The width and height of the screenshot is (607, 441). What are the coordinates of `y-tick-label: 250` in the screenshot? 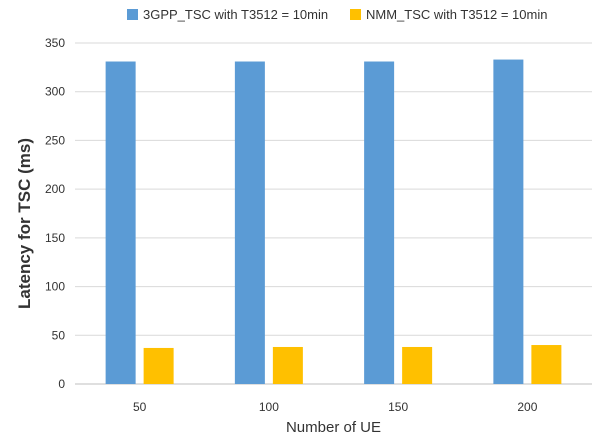 It's located at (55, 140).